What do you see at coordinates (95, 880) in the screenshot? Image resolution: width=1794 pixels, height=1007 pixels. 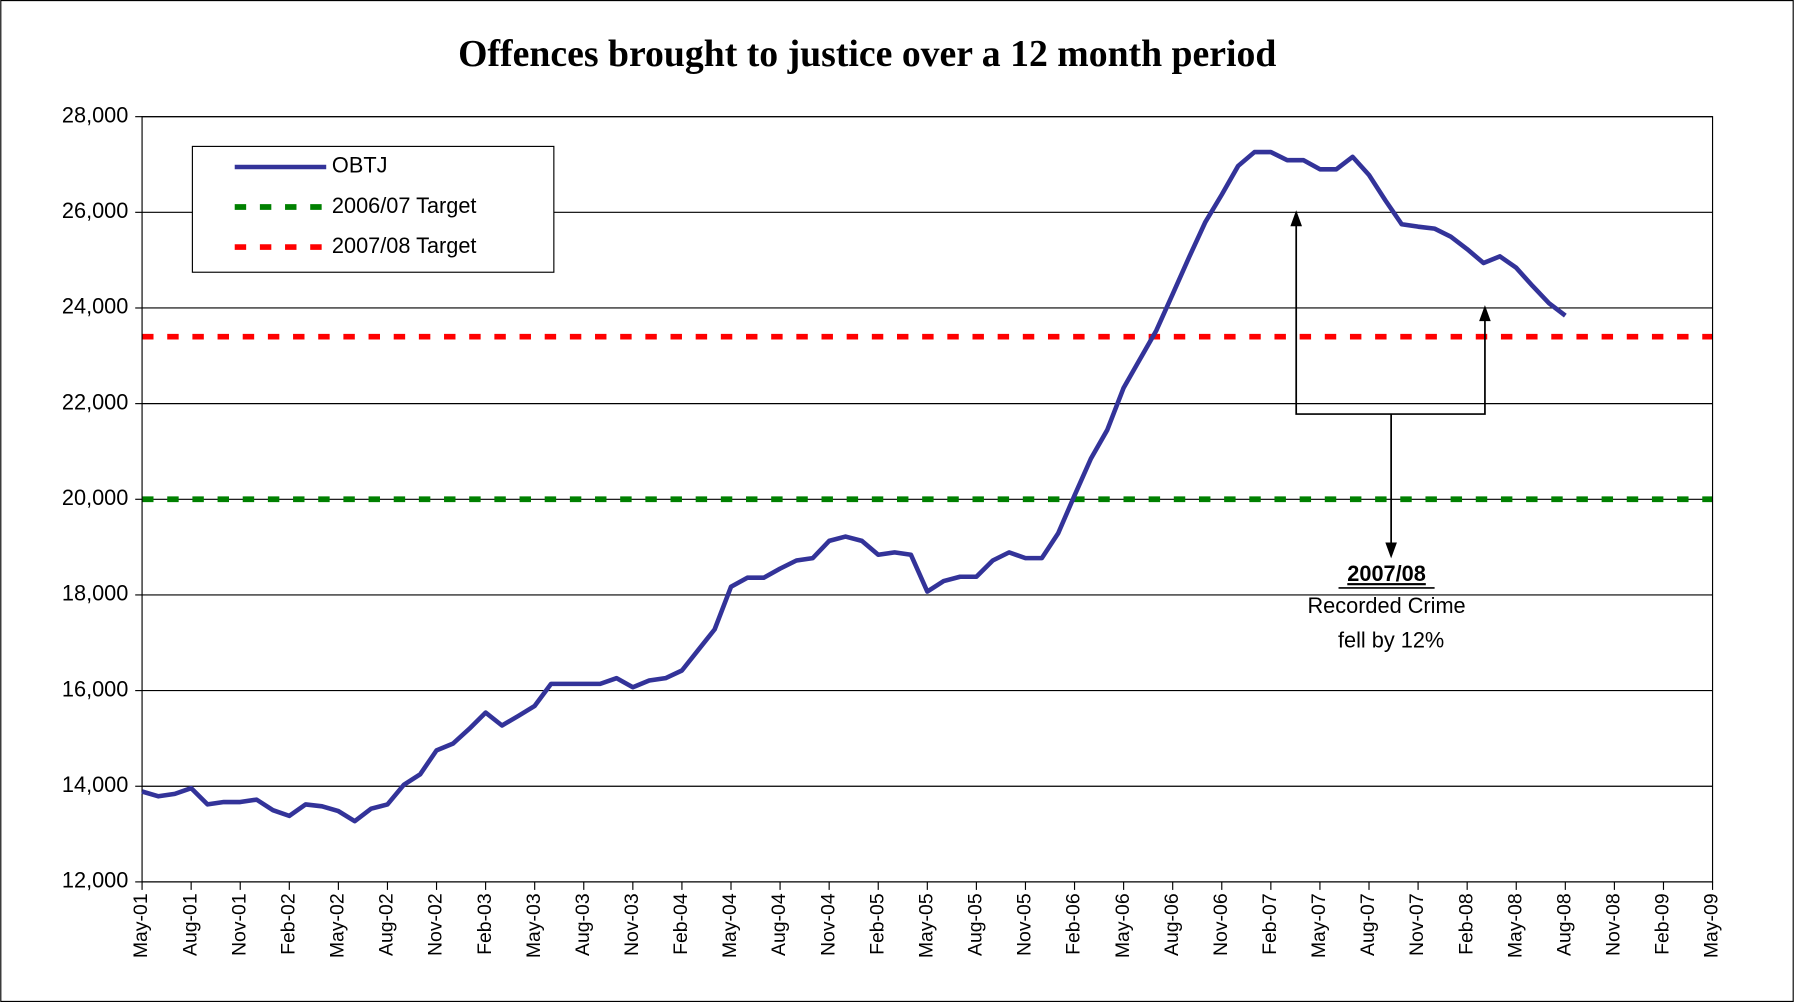 I see `y-tick-label: 12,000` at bounding box center [95, 880].